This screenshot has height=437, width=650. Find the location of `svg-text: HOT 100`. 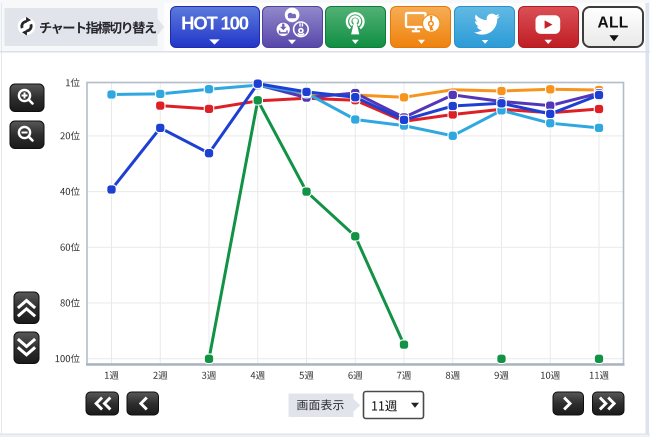

svg-text: HOT 100 is located at coordinates (215, 23).